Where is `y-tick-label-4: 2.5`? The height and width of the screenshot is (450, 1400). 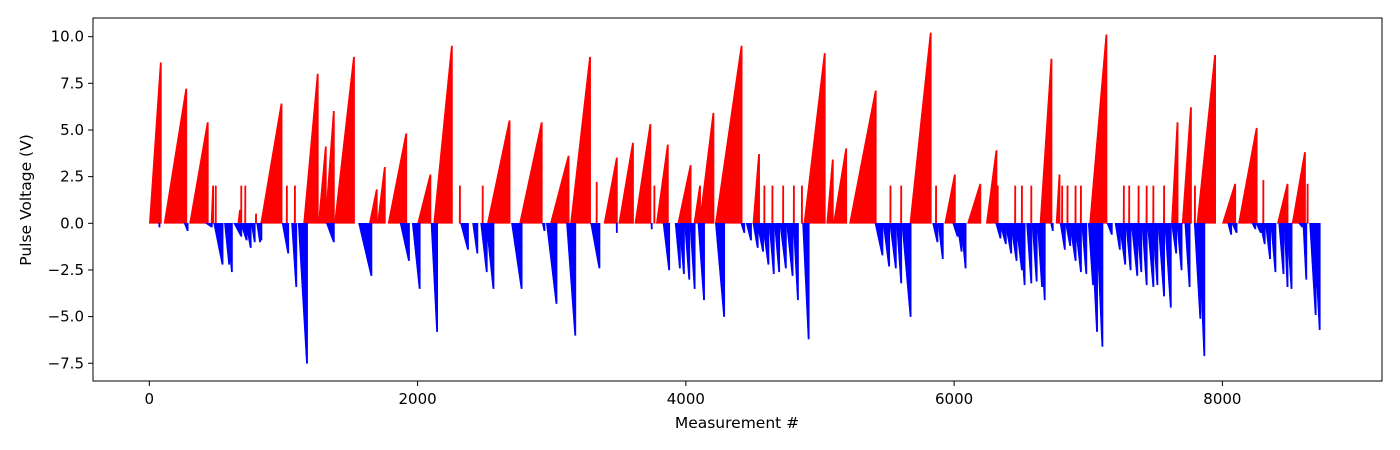 y-tick-label-4: 2.5 is located at coordinates (72, 177).